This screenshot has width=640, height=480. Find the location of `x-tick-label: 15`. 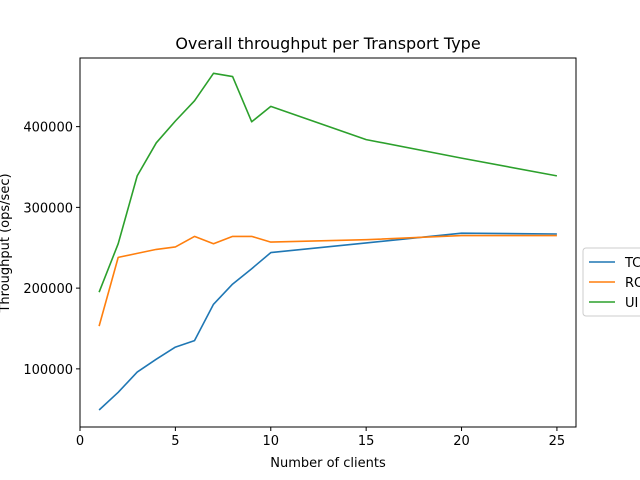

x-tick-label: 15 is located at coordinates (366, 441).